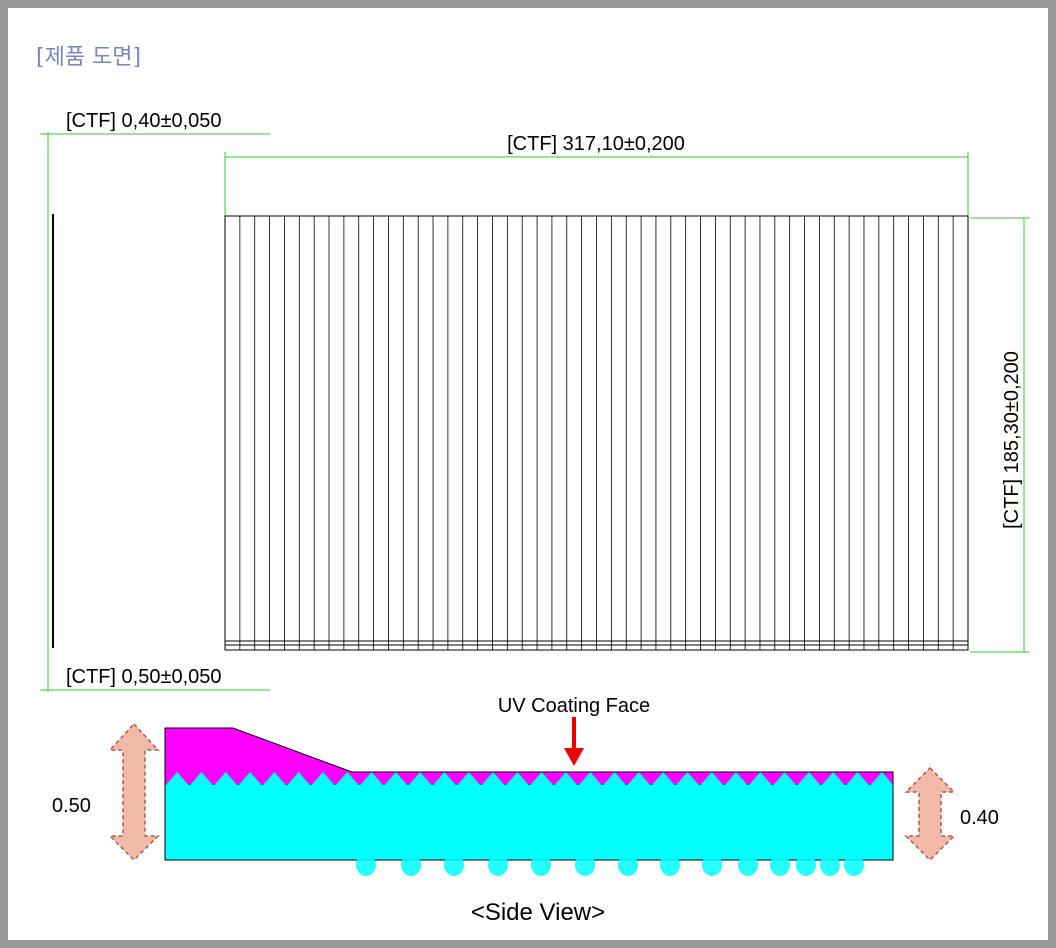 This screenshot has width=1056, height=948. What do you see at coordinates (529, 756) in the screenshot?
I see `uv-coating-layer` at bounding box center [529, 756].